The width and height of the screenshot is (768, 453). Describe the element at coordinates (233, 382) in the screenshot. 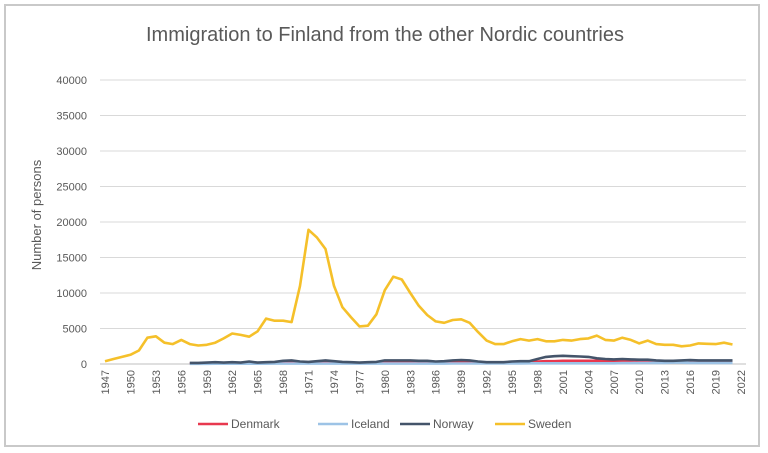

I see `x-tick-label: 1962` at that location.